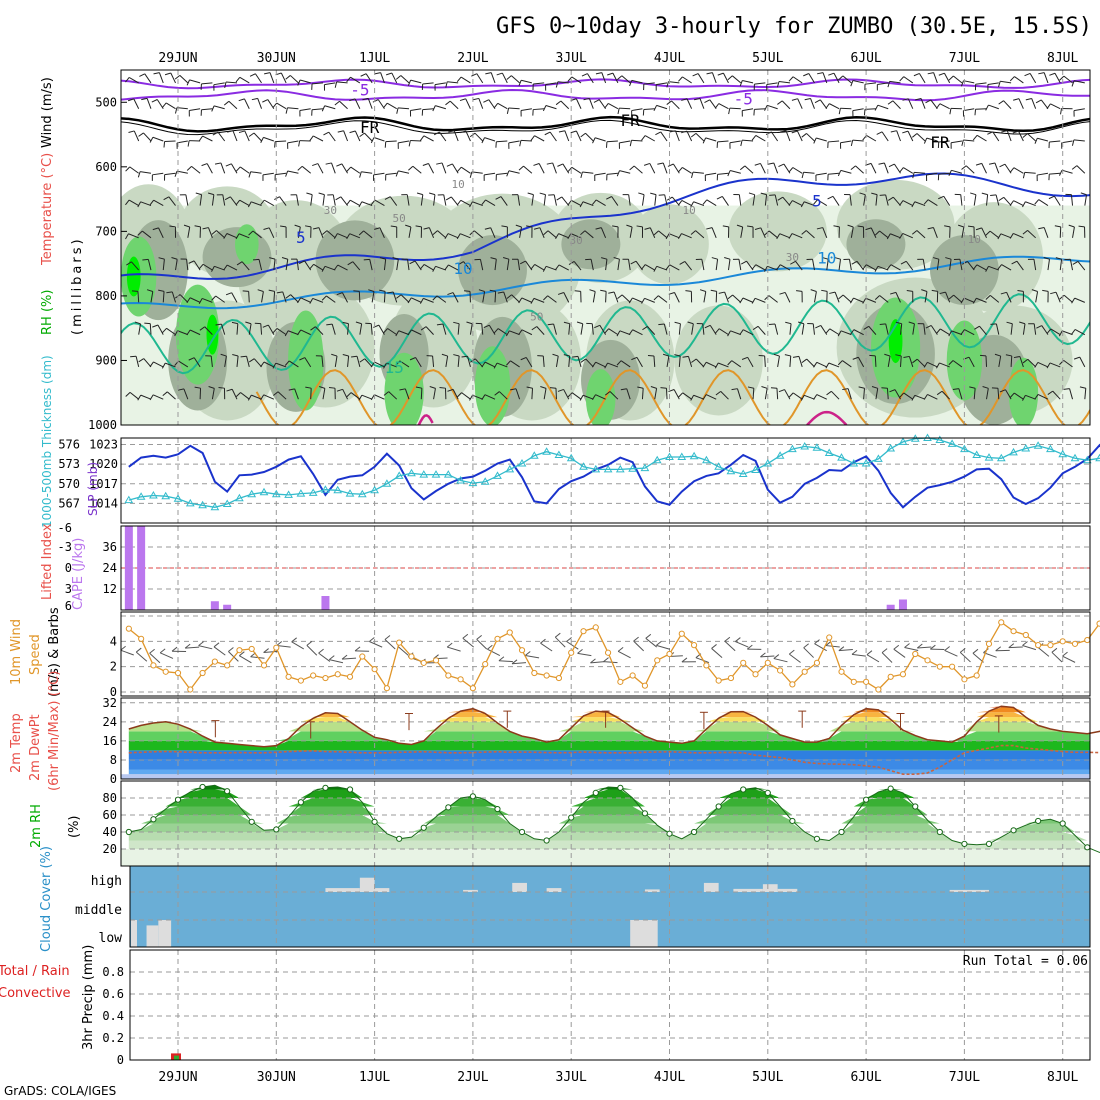 The height and width of the screenshot is (1100, 1100). What do you see at coordinates (374, 1077) in the screenshot?
I see `date-label-bottom: 1JUL` at bounding box center [374, 1077].